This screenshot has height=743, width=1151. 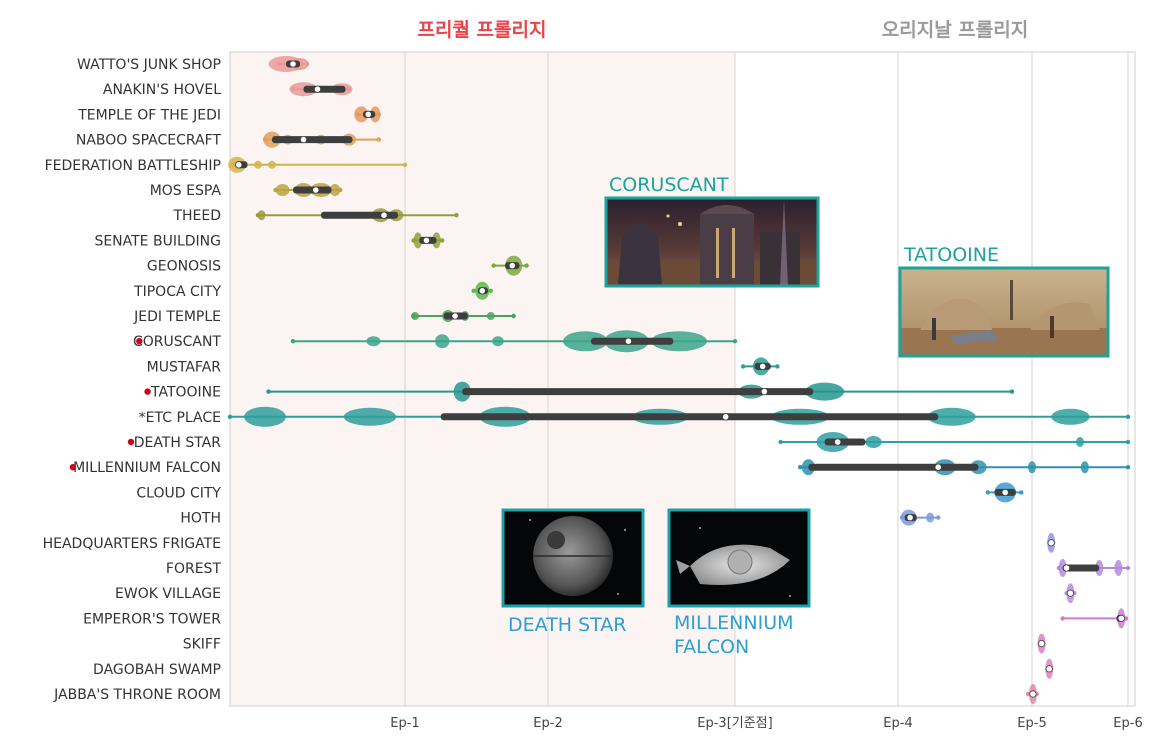 What do you see at coordinates (185, 393) in the screenshot?
I see `row-label: TATOOINE` at bounding box center [185, 393].